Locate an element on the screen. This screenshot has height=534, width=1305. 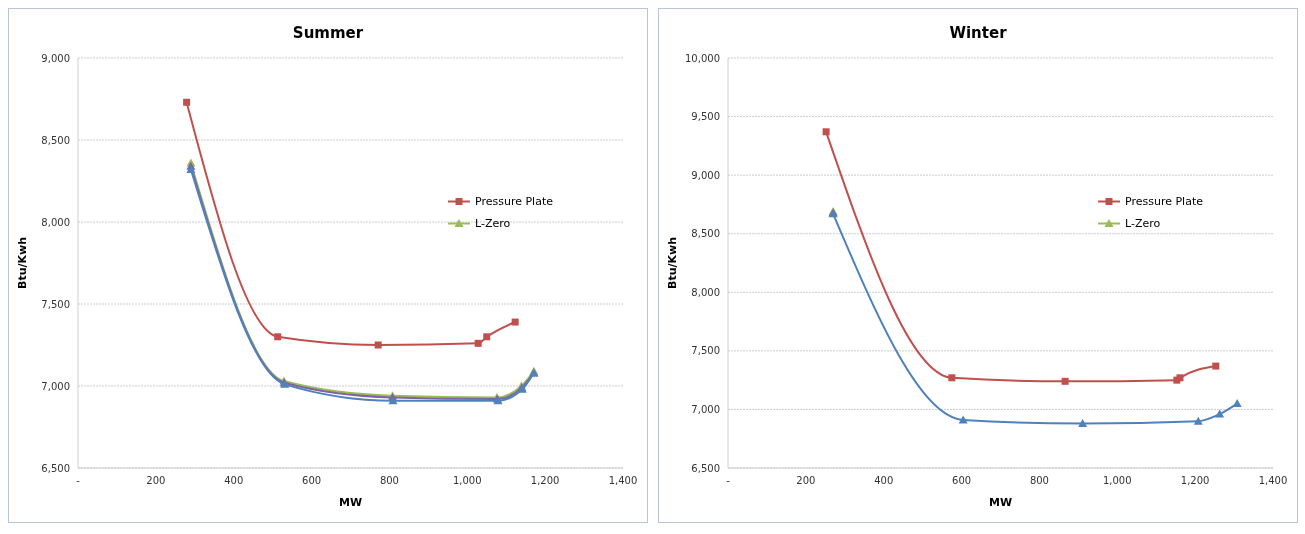
y-tick-label: 10,000 is located at coordinates (702, 58).